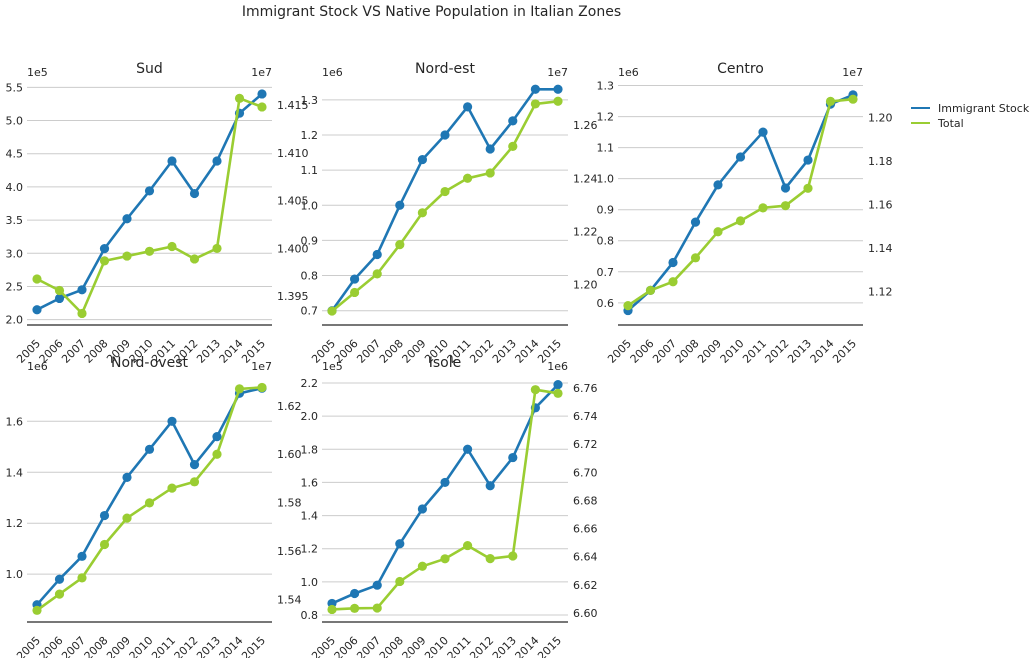 This screenshot has width=1031, height=658. I want to click on x-tick-label: 2005, so click(619, 351).